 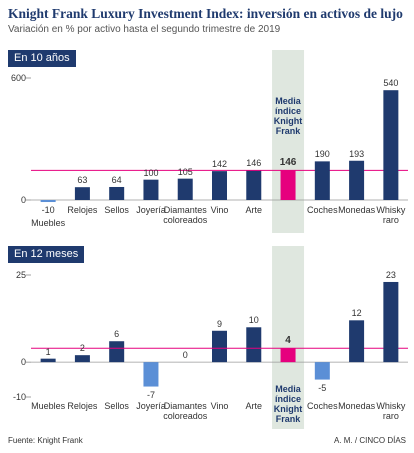 I want to click on value-label: 1, so click(x=48, y=351).